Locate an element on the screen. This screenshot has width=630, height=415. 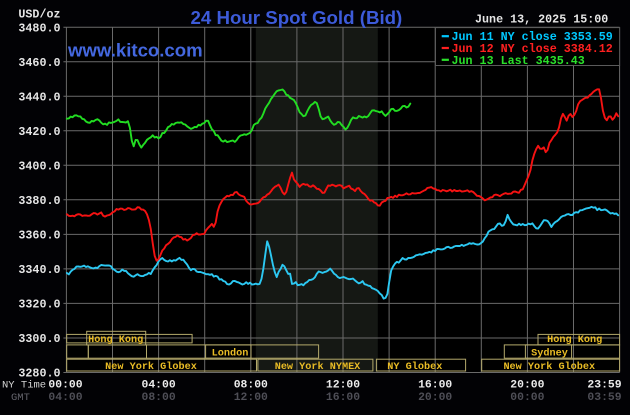
svg-text: 3480.0 is located at coordinates (39, 28).